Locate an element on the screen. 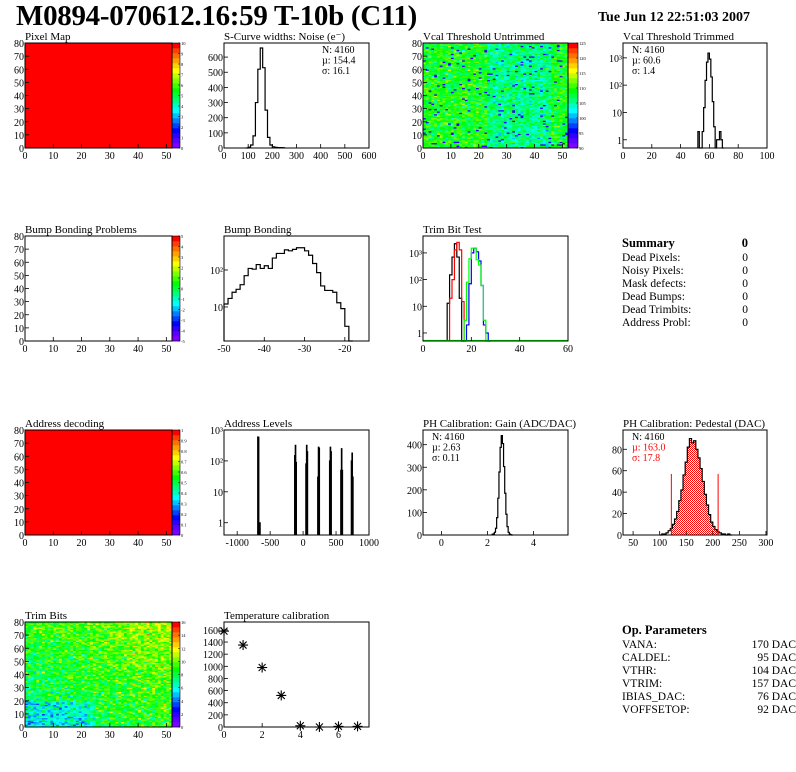 This screenshot has width=796, height=772. fit-fill-bar is located at coordinates (696, 492).